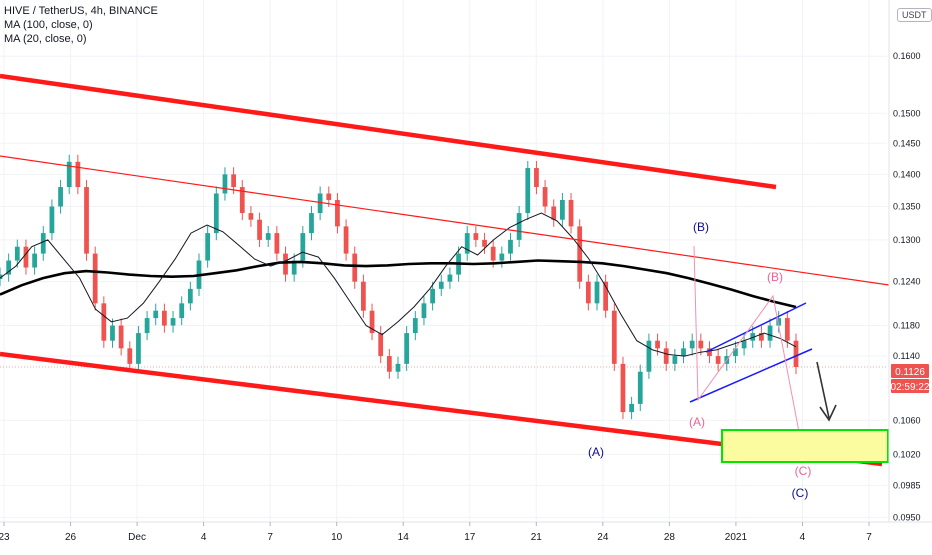 This screenshot has width=932, height=555. What do you see at coordinates (670, 537) in the screenshot?
I see `time-tick-label: 28` at bounding box center [670, 537].